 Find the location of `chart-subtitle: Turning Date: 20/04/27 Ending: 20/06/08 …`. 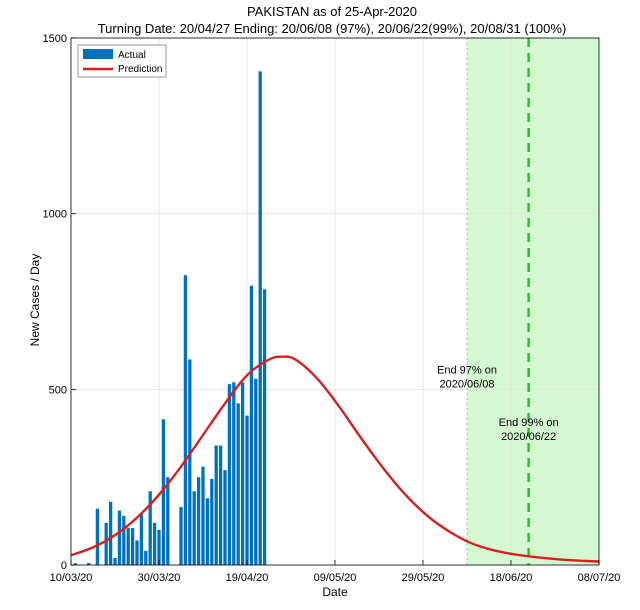

chart-subtitle: Turning Date: 20/04/27 Ending: 20/06/08 … is located at coordinates (332, 28).